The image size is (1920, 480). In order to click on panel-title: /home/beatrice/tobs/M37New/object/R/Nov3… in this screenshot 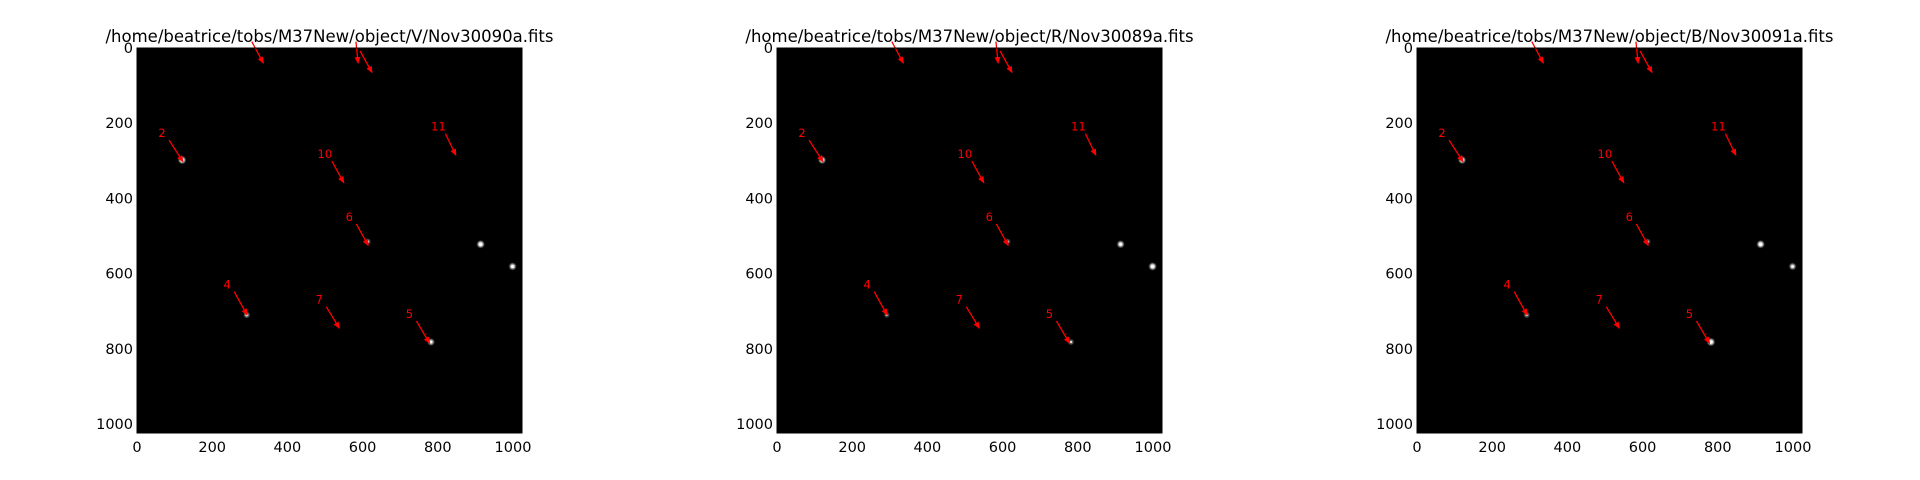, I will do `click(969, 36)`.